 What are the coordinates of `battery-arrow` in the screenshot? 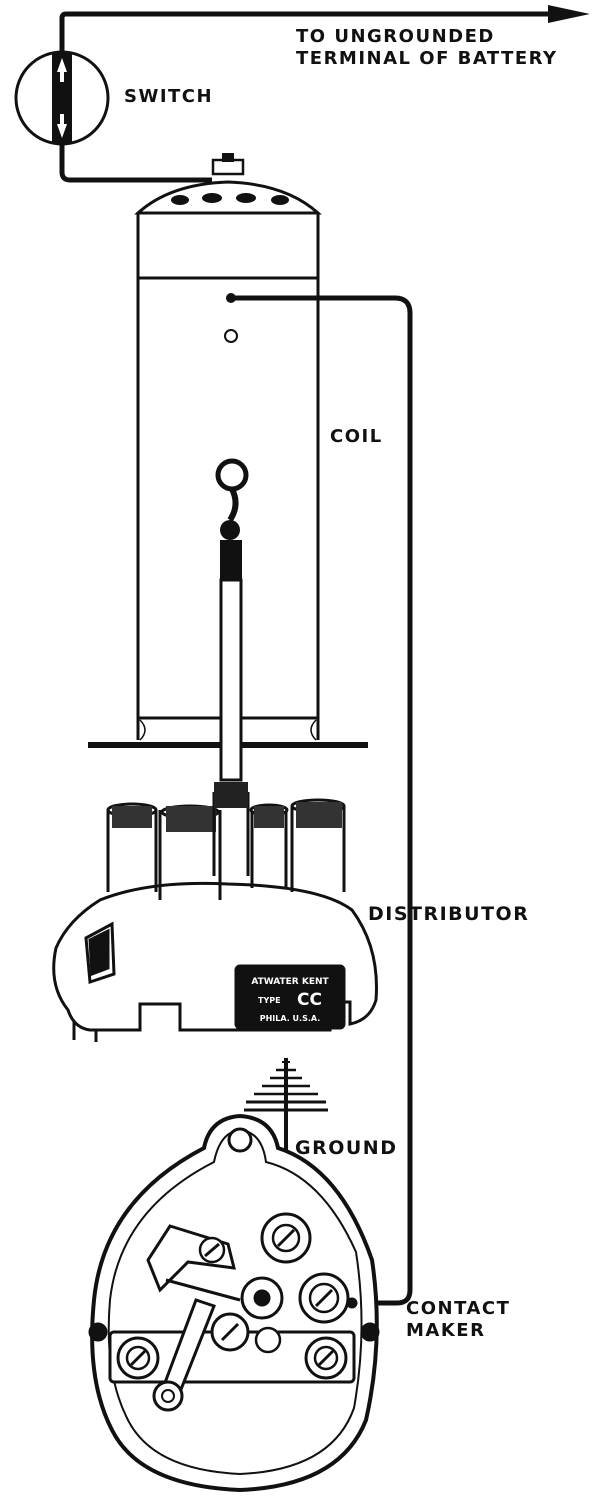 It's located at (569, 14).